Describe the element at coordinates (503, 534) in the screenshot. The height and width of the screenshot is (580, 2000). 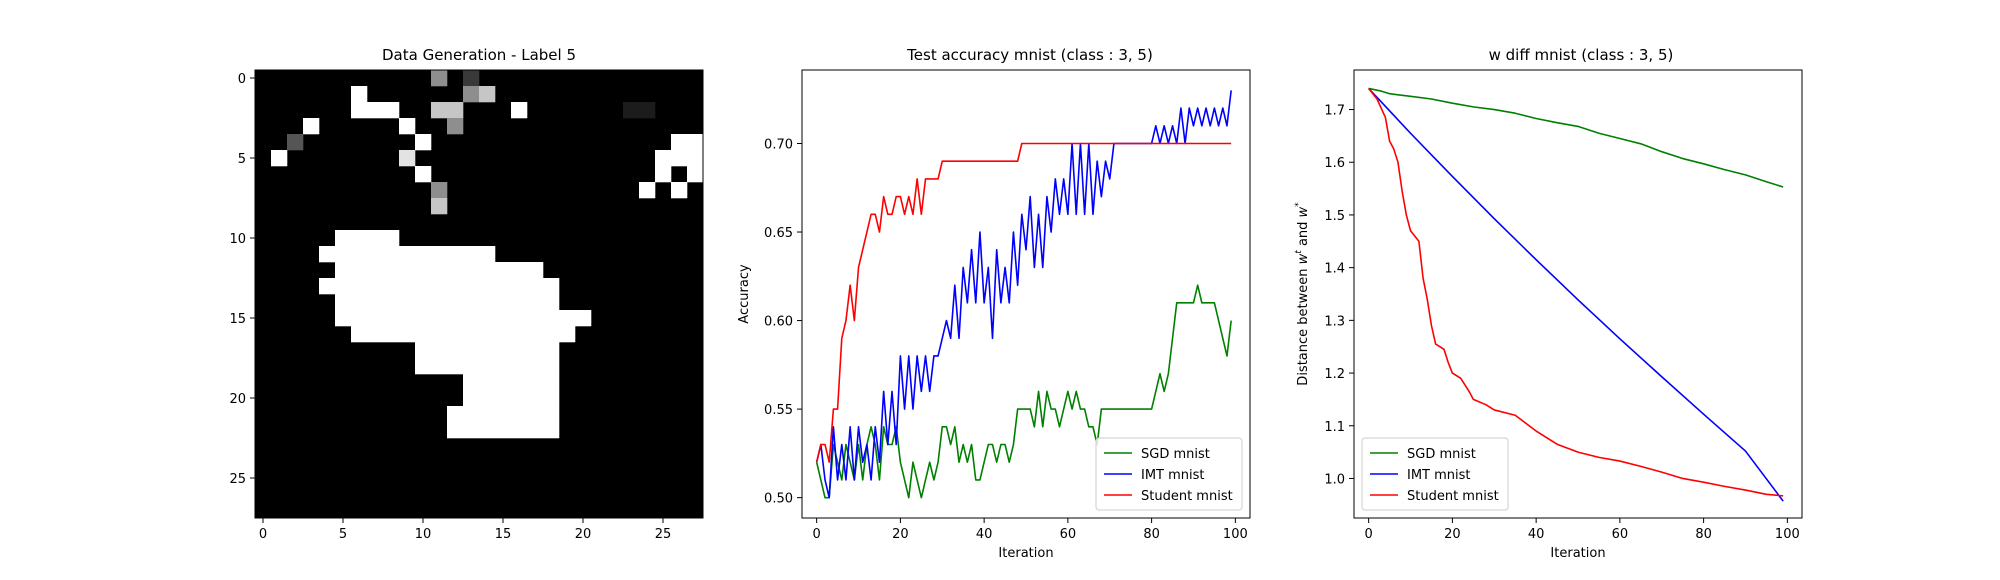
I see `heatmap-x-tick-label: 15` at that location.